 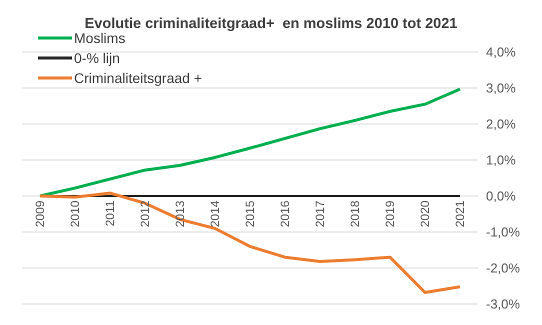 I want to click on x-tick-label: 2012, so click(x=145, y=214).